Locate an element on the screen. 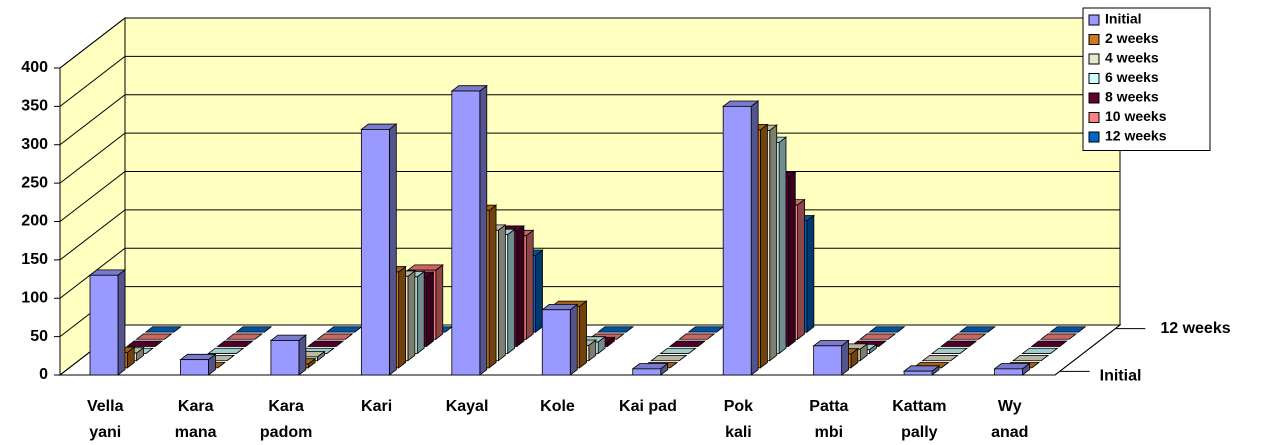 The width and height of the screenshot is (1261, 445). legend-label: Initial is located at coordinates (1123, 19).